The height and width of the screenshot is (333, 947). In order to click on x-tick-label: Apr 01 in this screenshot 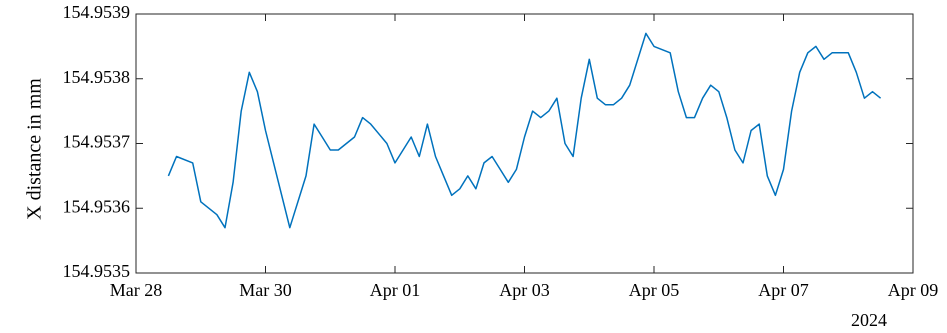, I will do `click(395, 290)`.